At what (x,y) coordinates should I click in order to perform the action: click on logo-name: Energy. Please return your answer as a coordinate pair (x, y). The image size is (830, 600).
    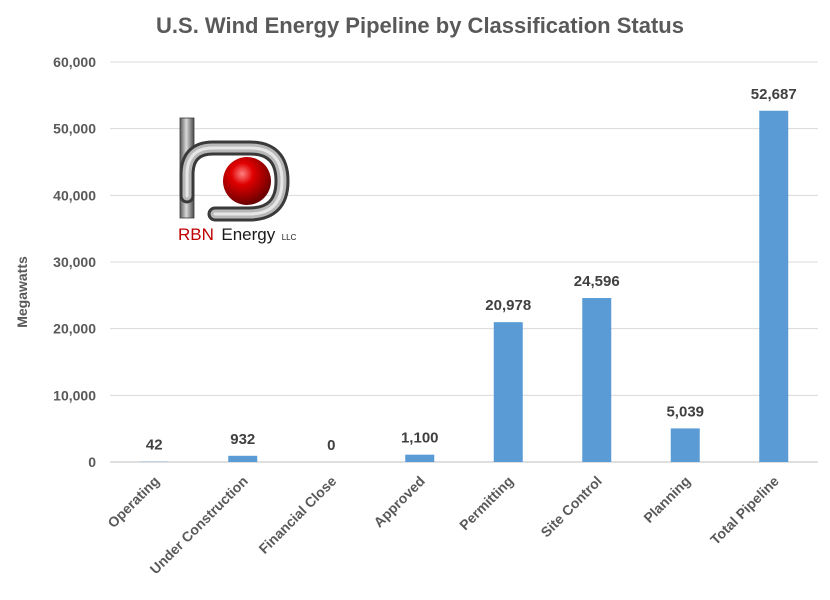
    Looking at the image, I should click on (248, 234).